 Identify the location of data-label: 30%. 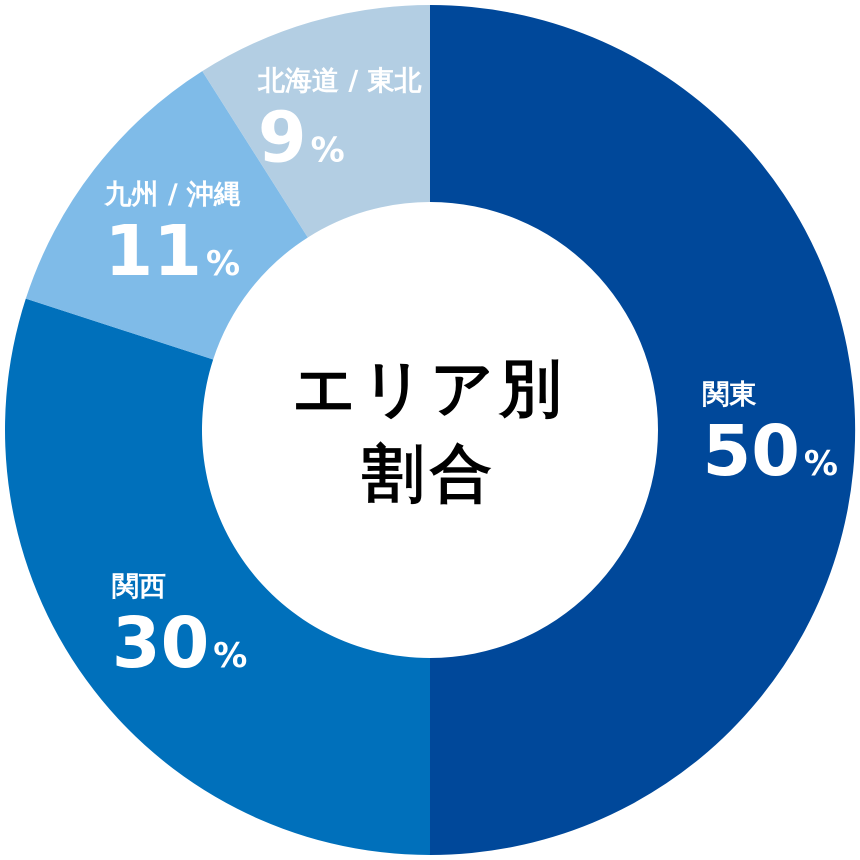
(180, 643).